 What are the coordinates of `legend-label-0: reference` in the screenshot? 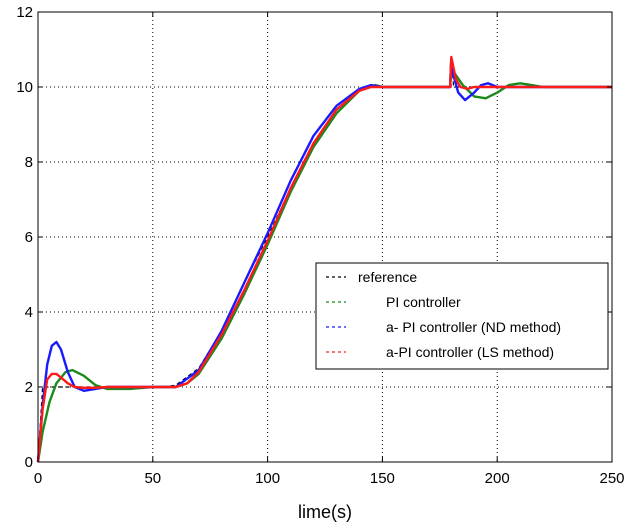 It's located at (387, 277).